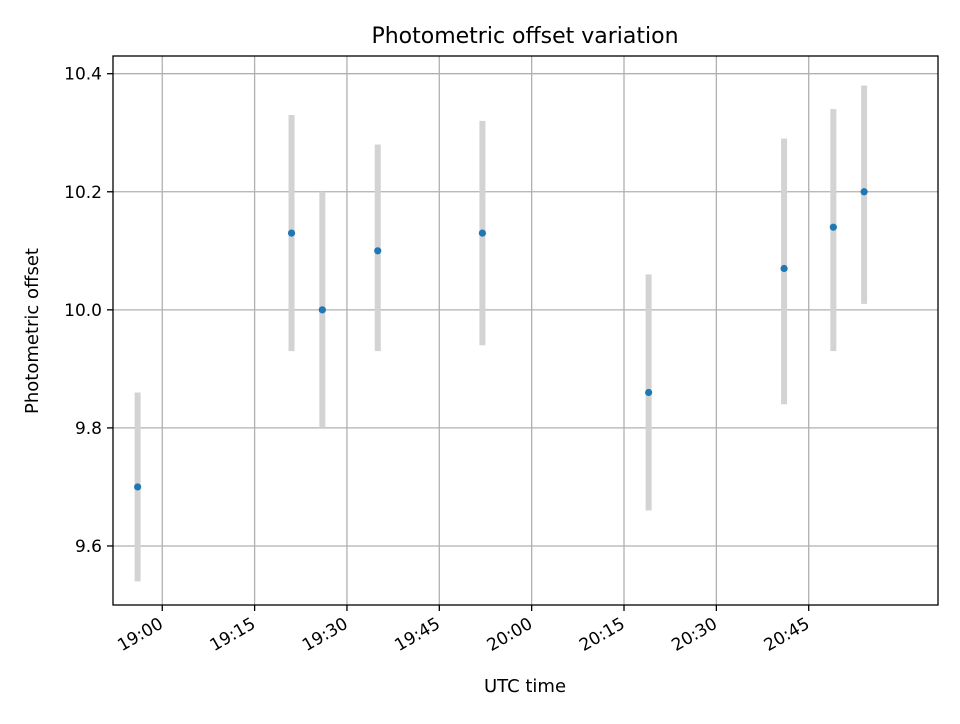 Image resolution: width=960 pixels, height=724 pixels. What do you see at coordinates (83, 193) in the screenshot?
I see `y-tick-label: 10.2` at bounding box center [83, 193].